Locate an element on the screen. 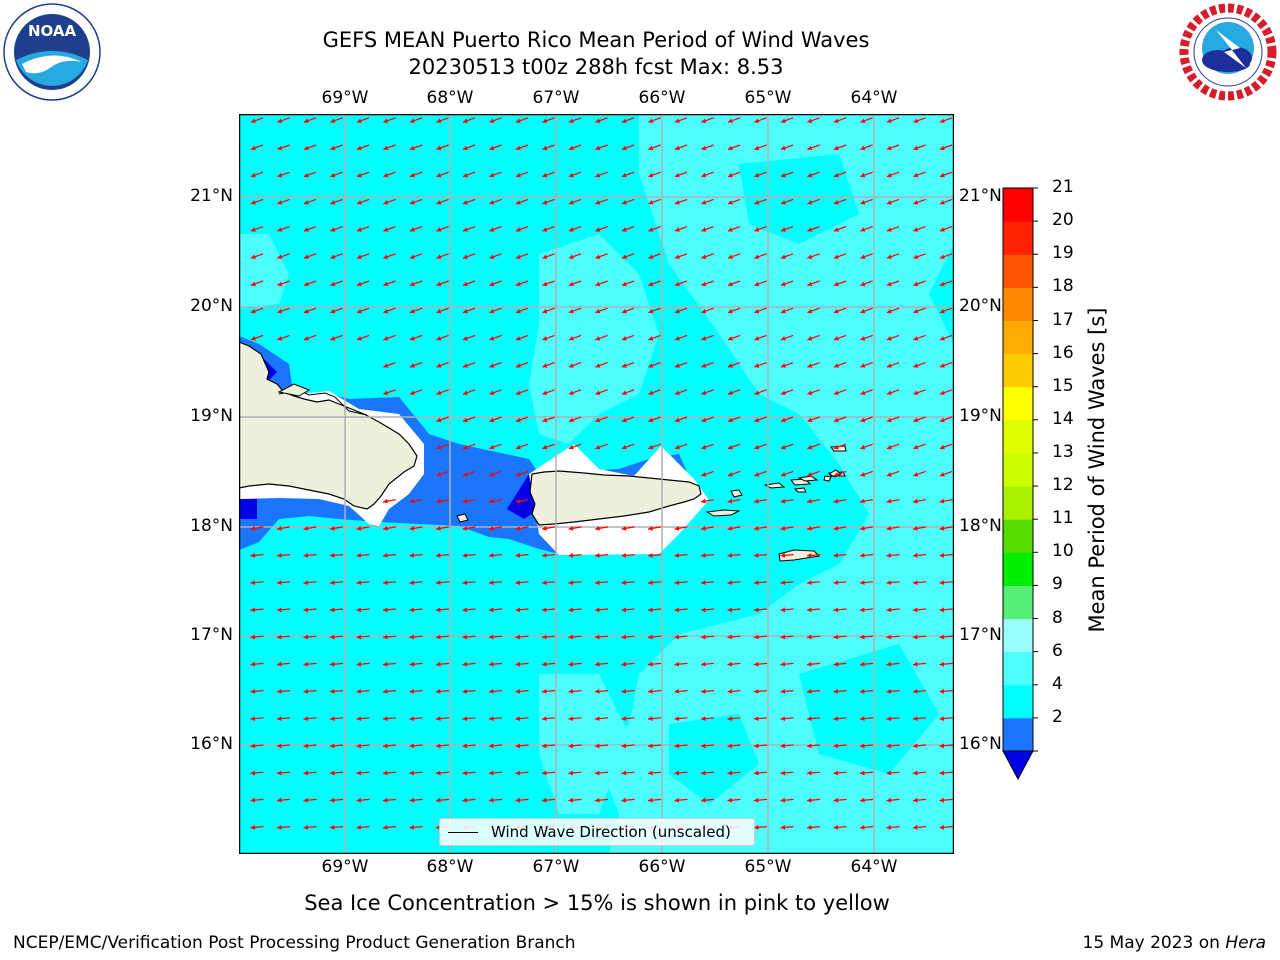 This screenshot has height=960, width=1280. colorbar is located at coordinates (1020, 484).